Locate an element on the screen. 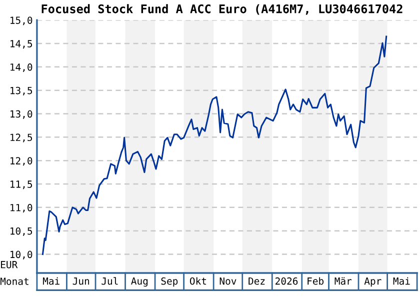 This screenshot has height=300, width=420. x-tick-label: Aug is located at coordinates (139, 282).